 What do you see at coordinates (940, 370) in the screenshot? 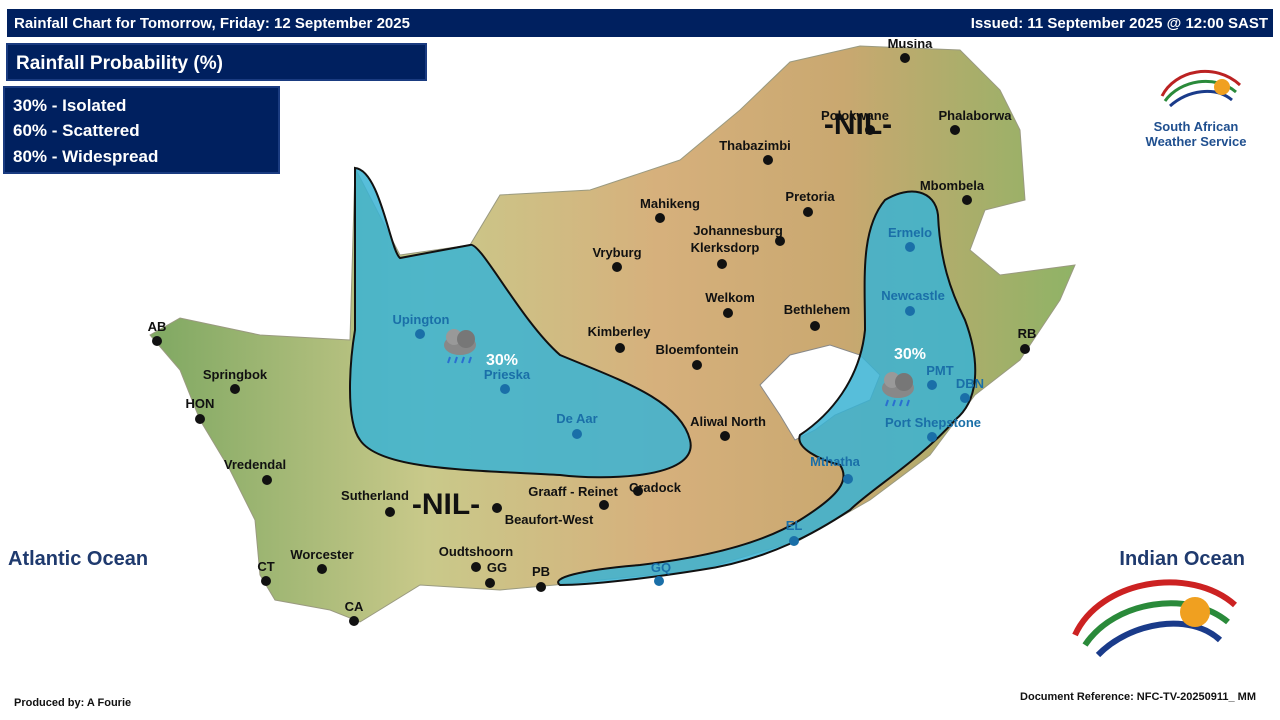
I see `town-label: PMT` at bounding box center [940, 370].